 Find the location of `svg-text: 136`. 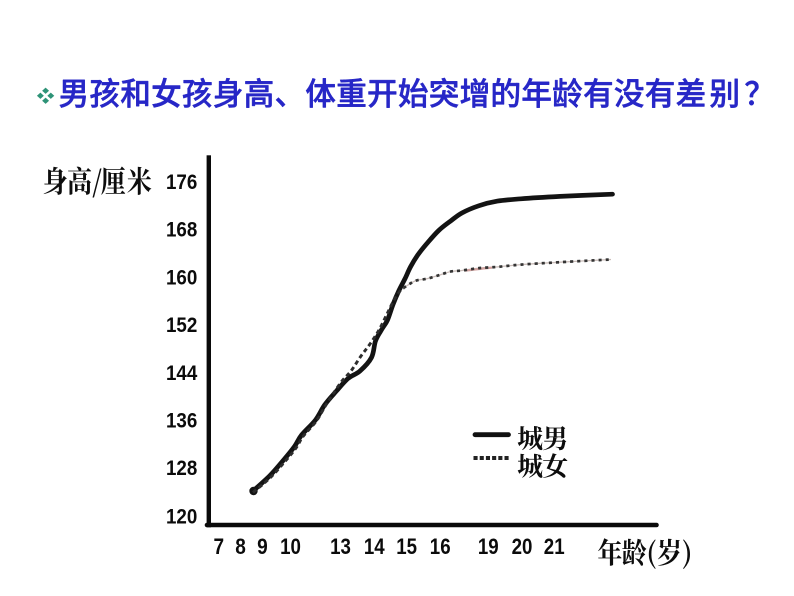

svg-text: 136 is located at coordinates (181, 421).